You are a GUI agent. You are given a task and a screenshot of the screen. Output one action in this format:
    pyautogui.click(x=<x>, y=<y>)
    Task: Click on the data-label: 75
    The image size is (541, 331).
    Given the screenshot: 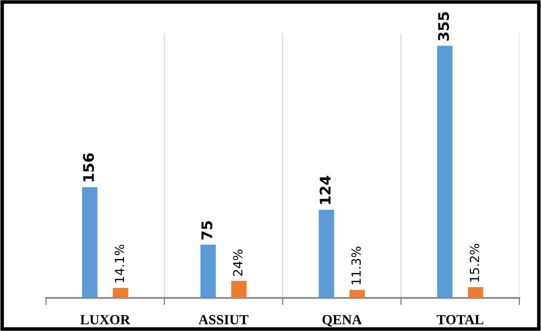 What is the action you would take?
    pyautogui.click(x=207, y=230)
    